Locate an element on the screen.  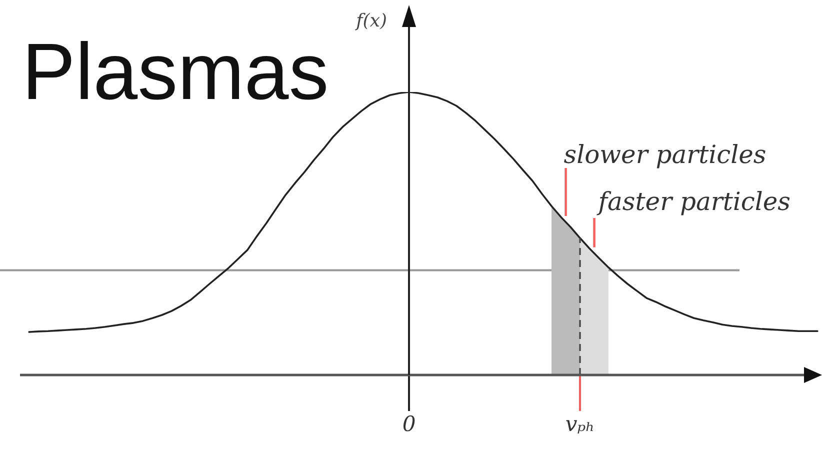
annotation: slower particles is located at coordinates (665, 154).